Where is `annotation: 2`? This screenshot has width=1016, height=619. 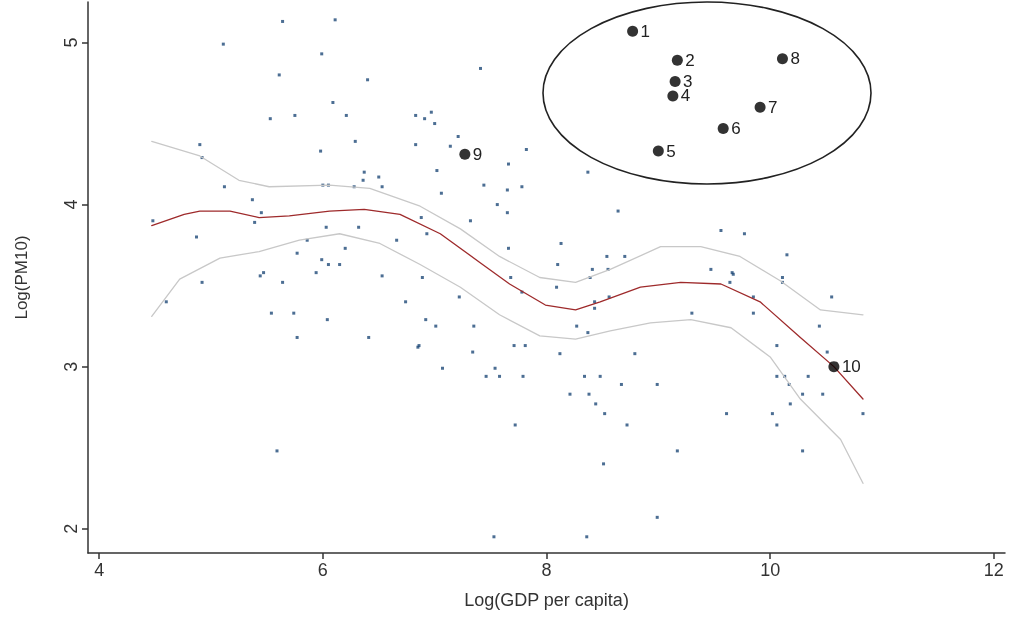
annotation: 2 is located at coordinates (690, 60).